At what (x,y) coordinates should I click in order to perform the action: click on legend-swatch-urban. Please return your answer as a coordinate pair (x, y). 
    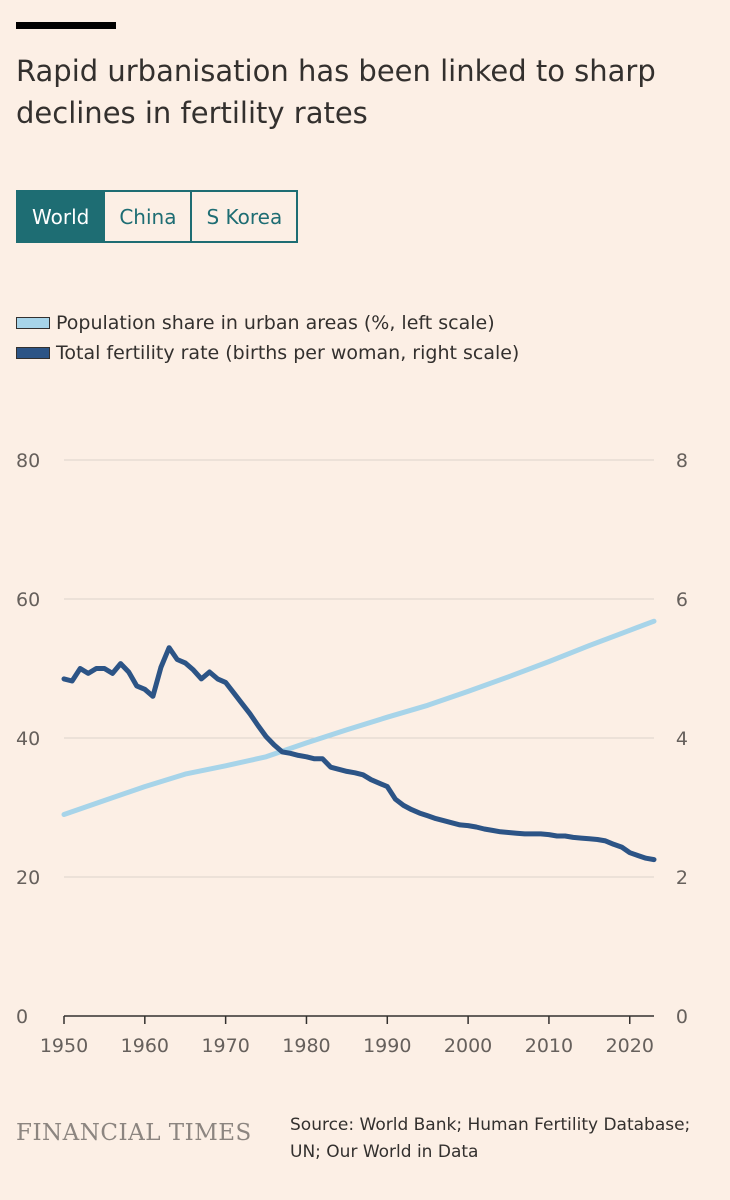
    Looking at the image, I should click on (33, 323).